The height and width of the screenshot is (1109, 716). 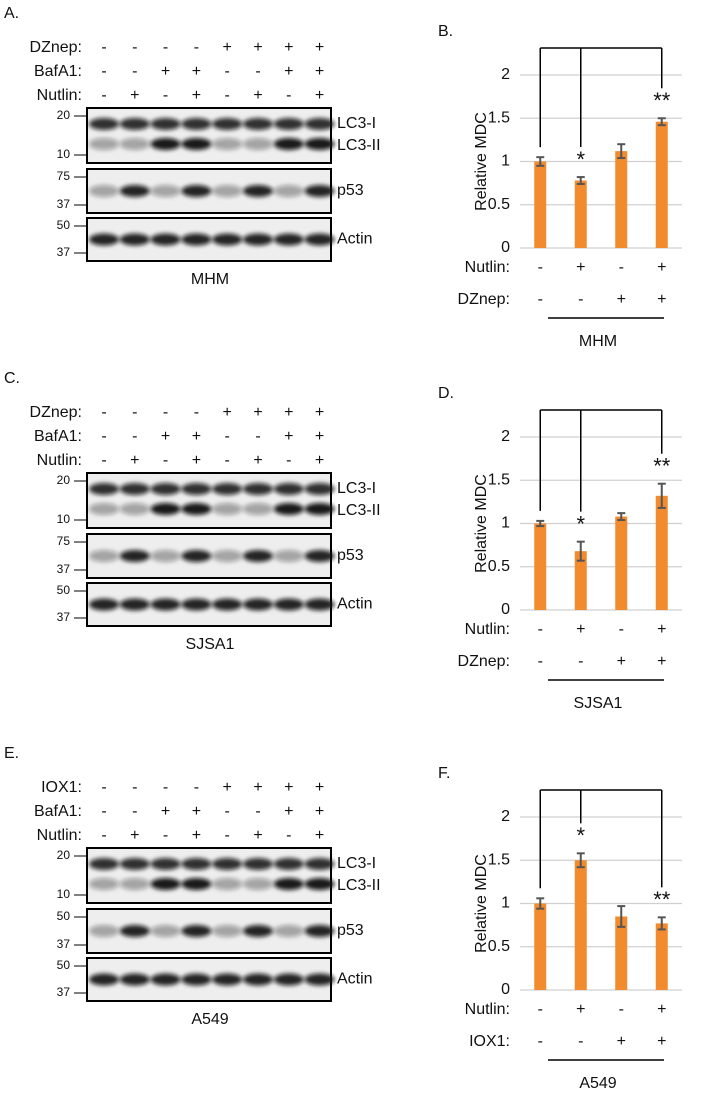 What do you see at coordinates (356, 863) in the screenshot?
I see `band-label: LC3-I` at bounding box center [356, 863].